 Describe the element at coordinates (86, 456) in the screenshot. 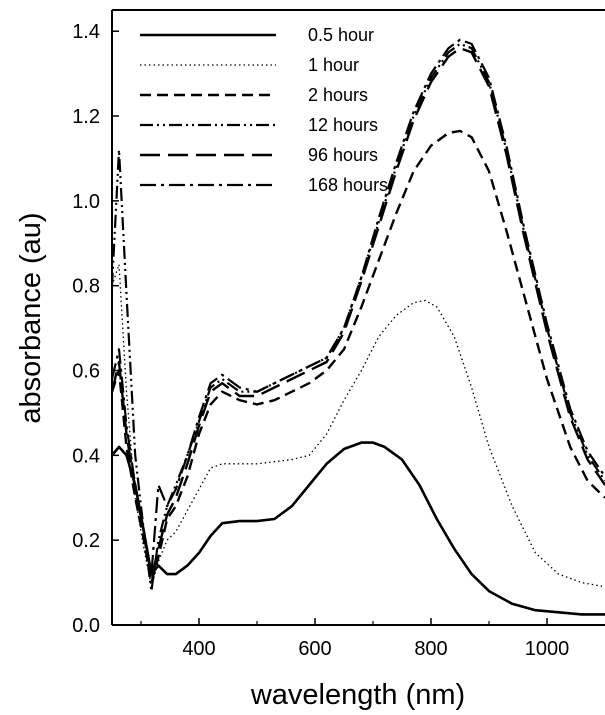

I see `y-tick-label: 0.4` at that location.